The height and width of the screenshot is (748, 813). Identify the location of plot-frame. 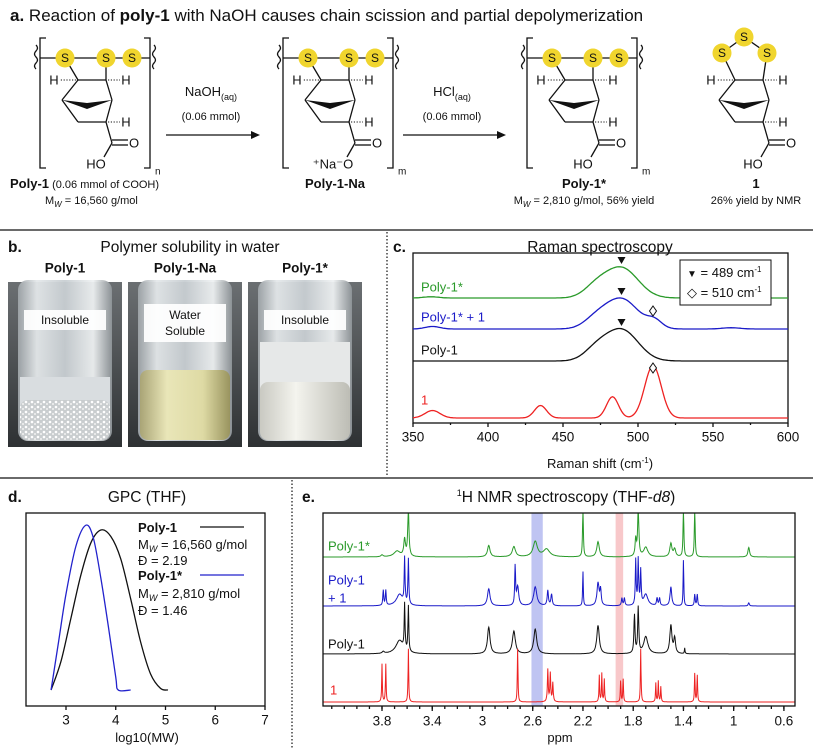
(145, 609).